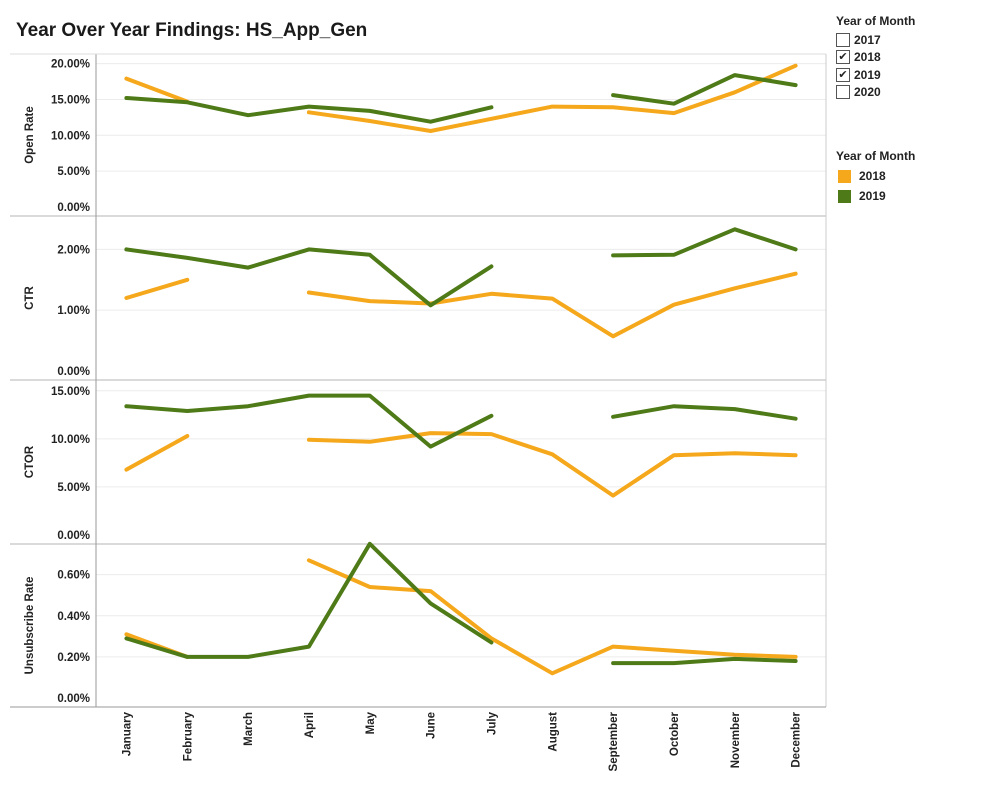  Describe the element at coordinates (867, 92) in the screenshot. I see `filter-item-label: 2020` at that location.